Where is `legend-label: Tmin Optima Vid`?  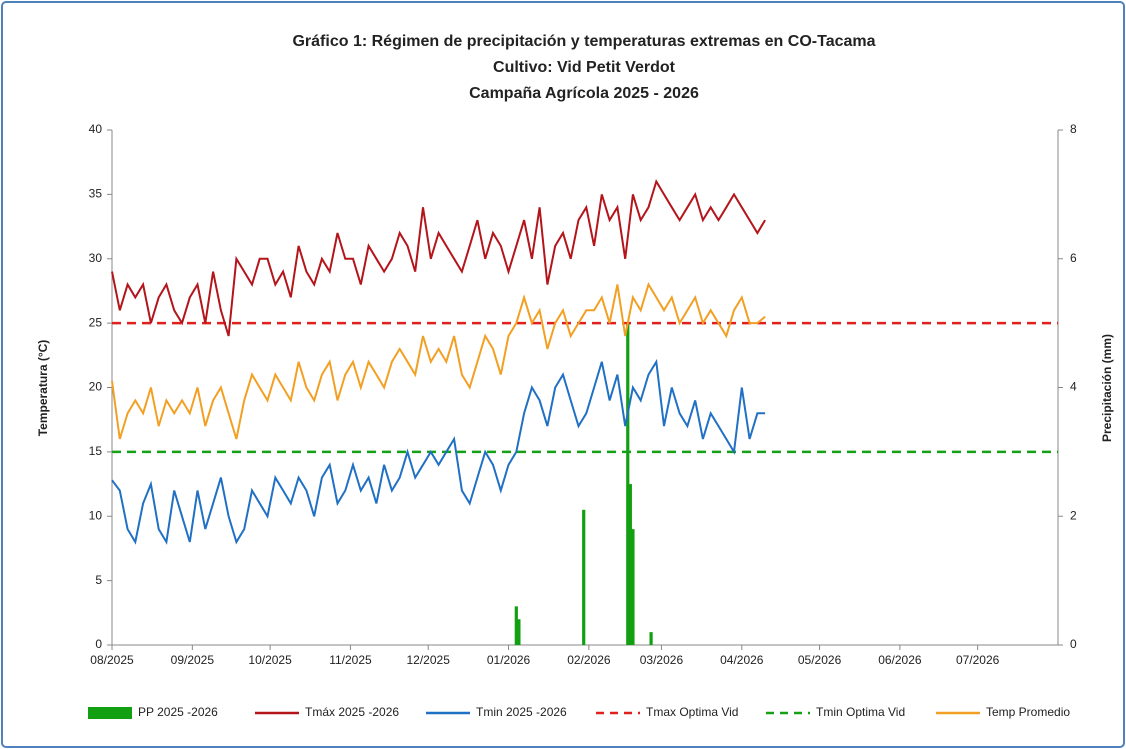
legend-label: Tmin Optima Vid is located at coordinates (860, 712).